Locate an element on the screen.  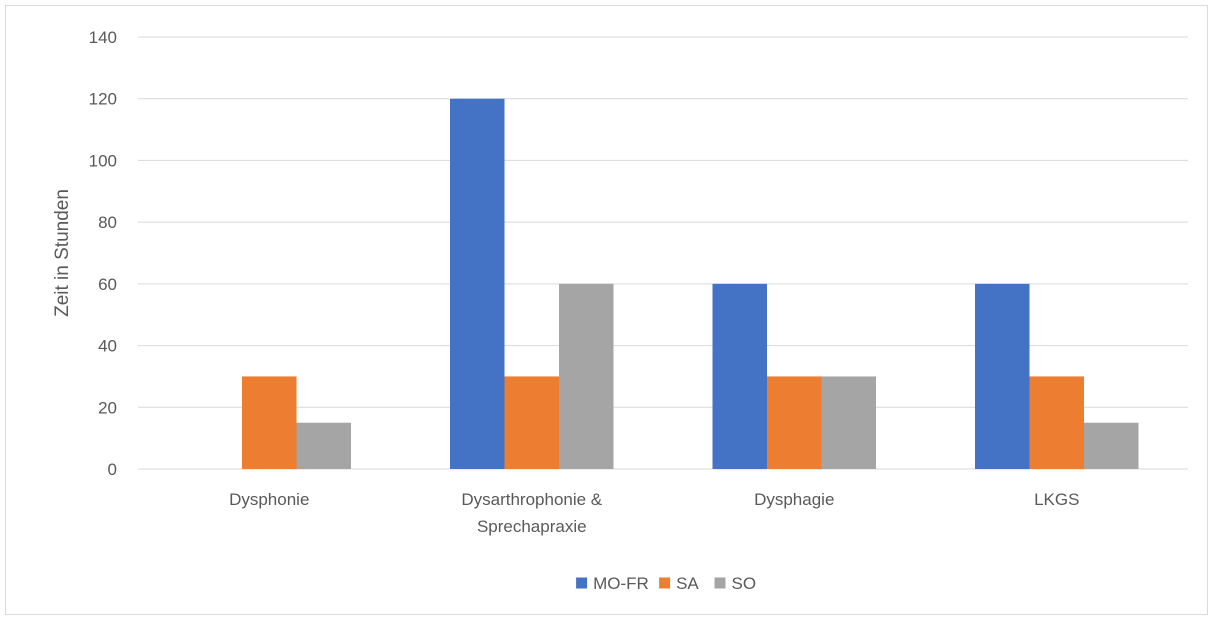
y-tick-label: 40 is located at coordinates (107, 346).